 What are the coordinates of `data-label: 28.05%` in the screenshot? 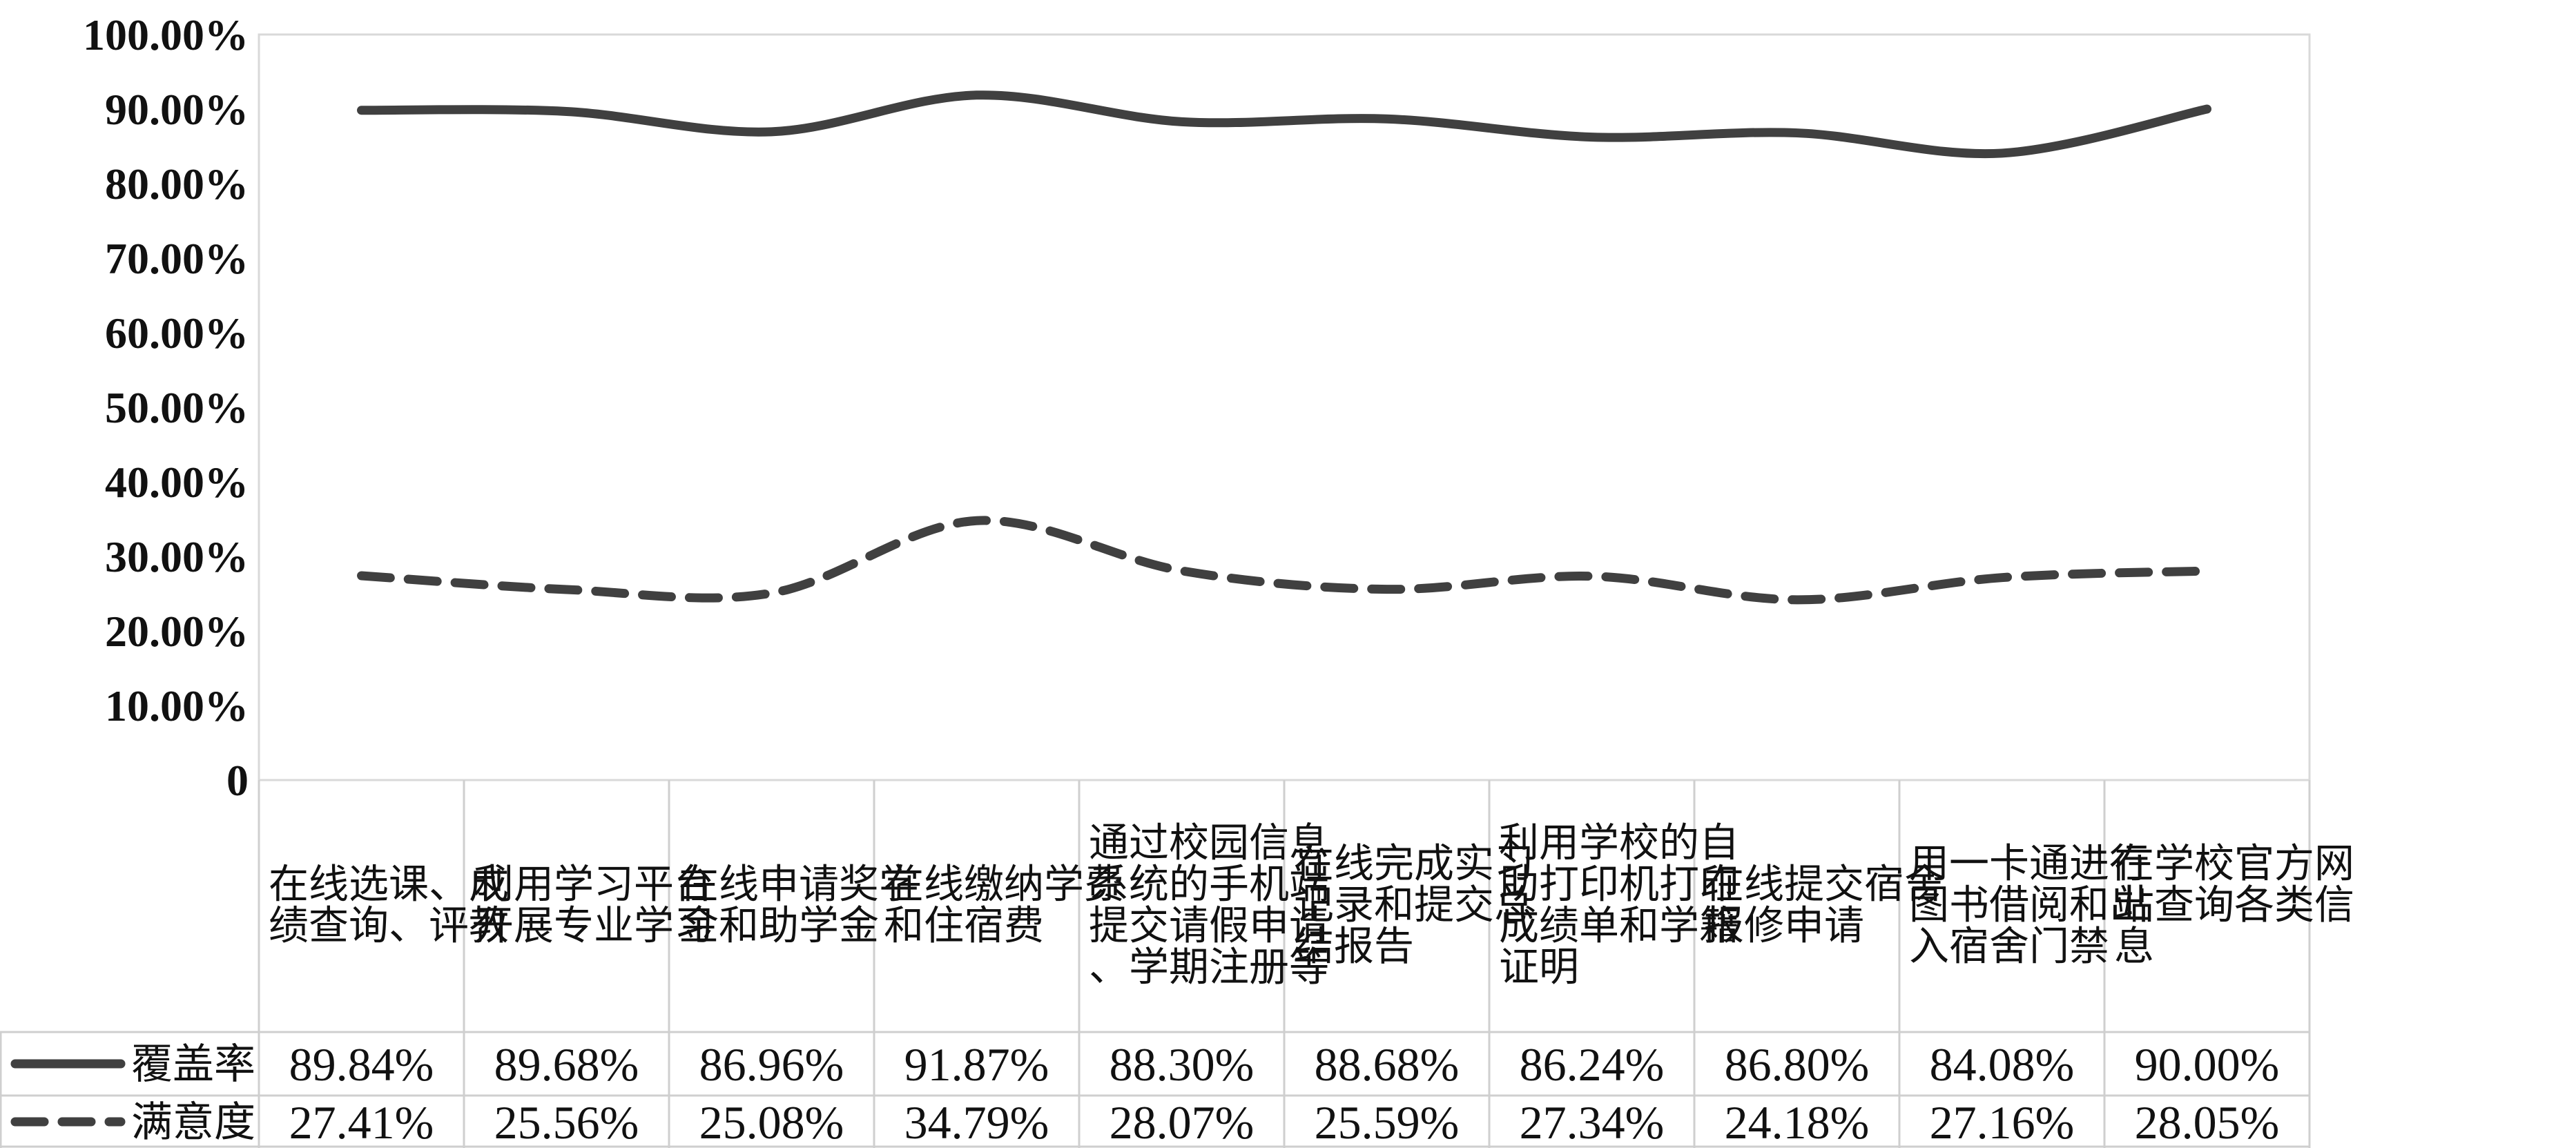 It's located at (2208, 1122).